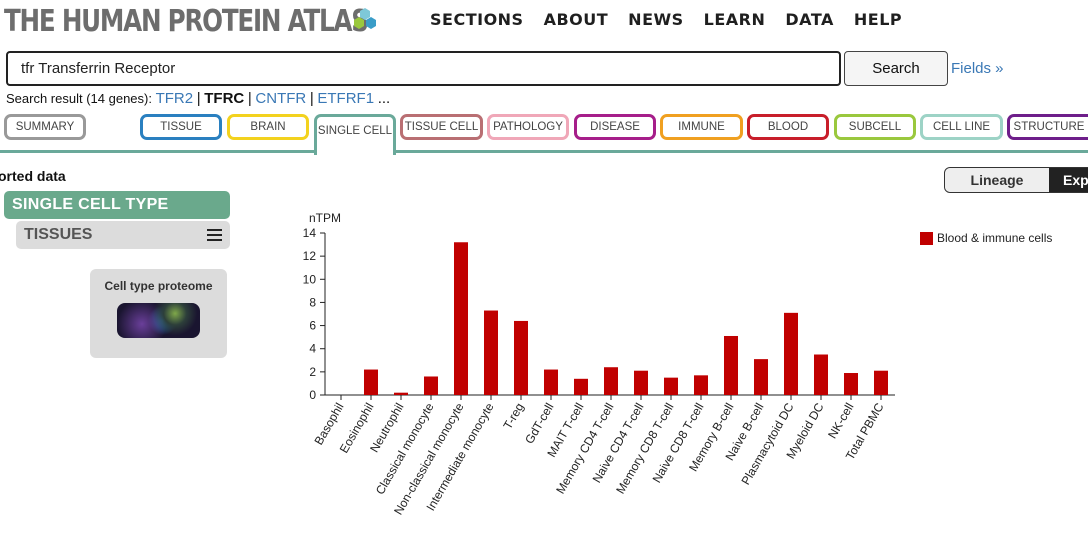  I want to click on tab-disease: DISEASE, so click(615, 127).